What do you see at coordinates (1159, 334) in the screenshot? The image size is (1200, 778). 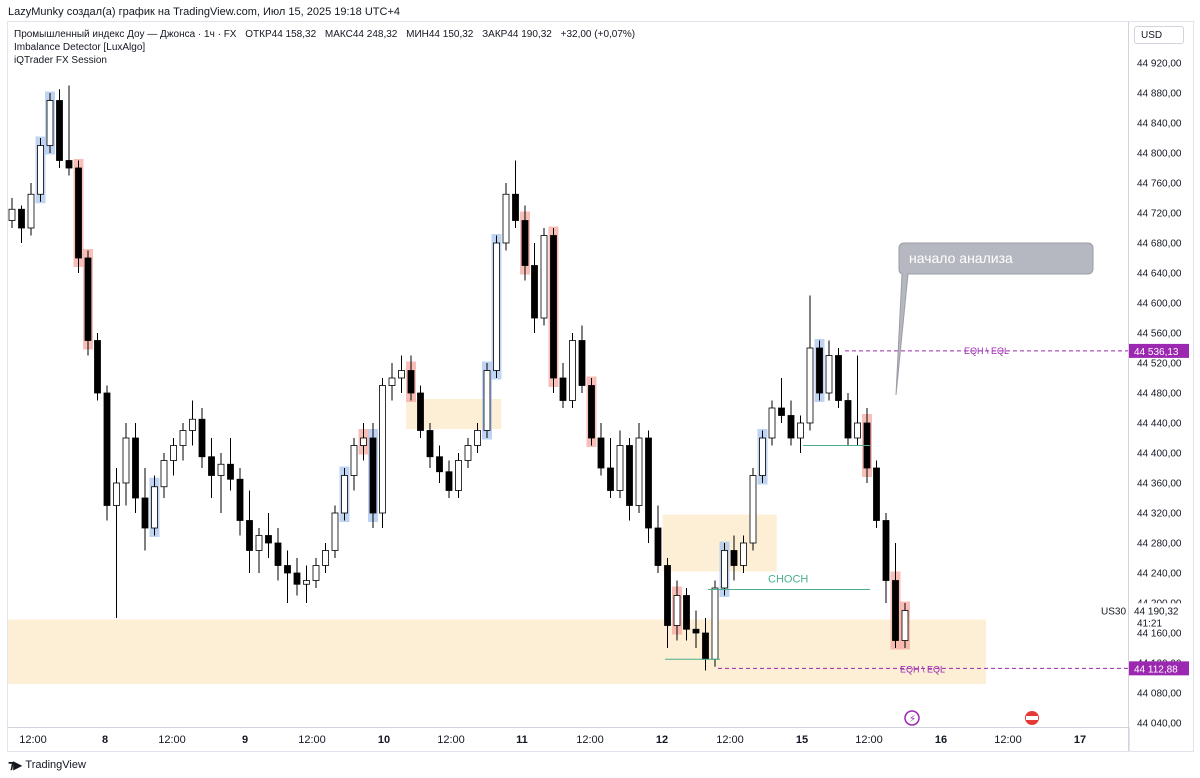 I see `price-tick-label: 44 560,00` at bounding box center [1159, 334].